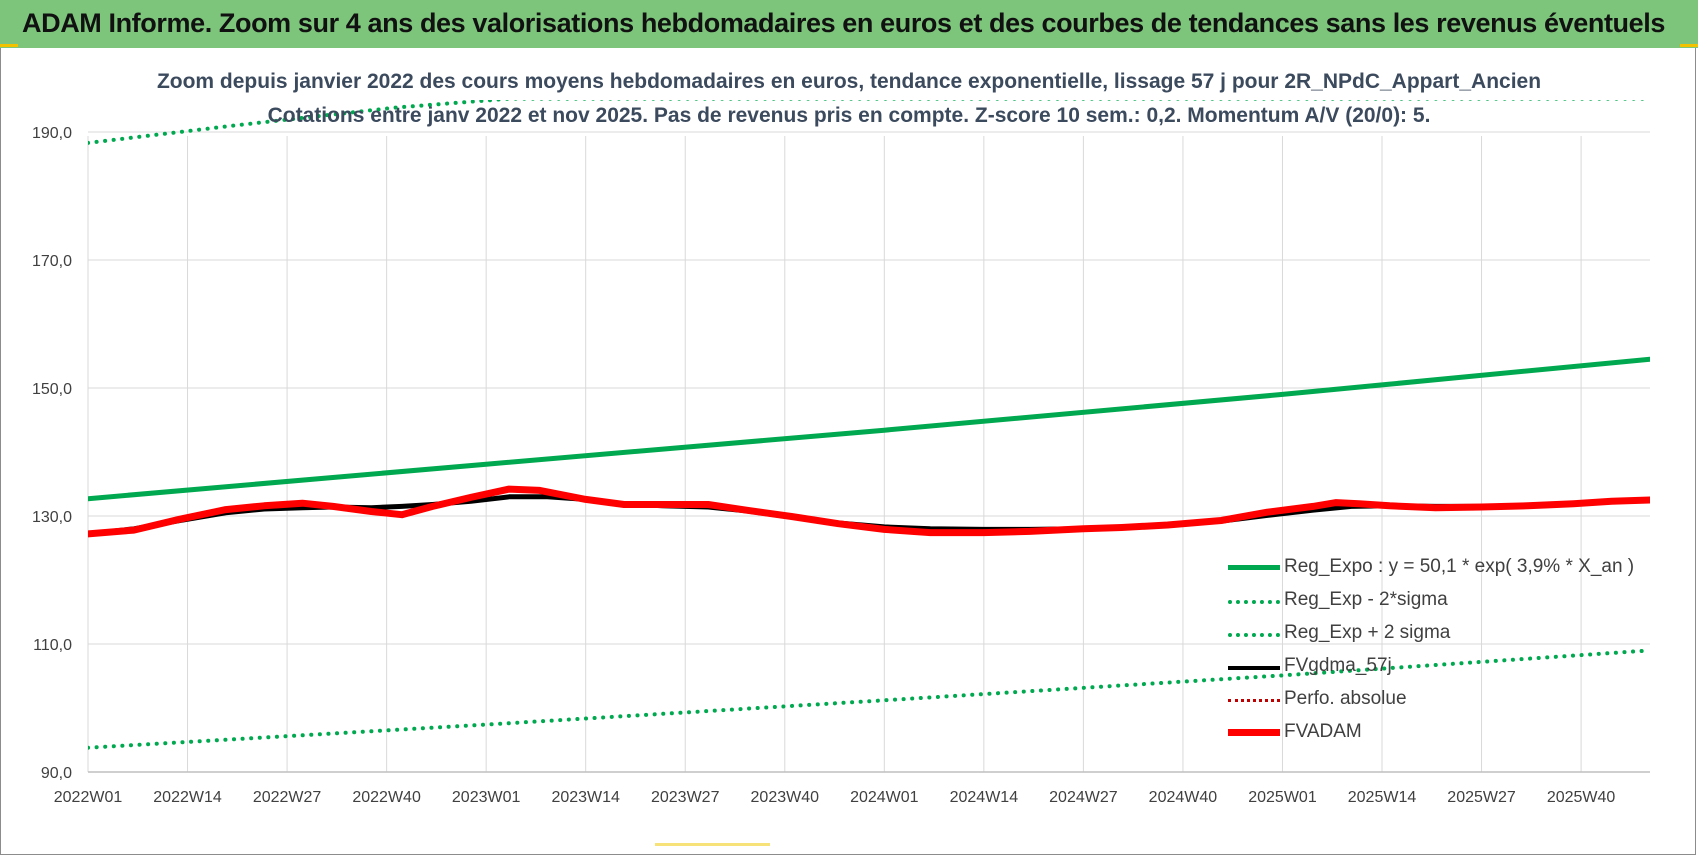 This screenshot has height=857, width=1698. I want to click on legend-label: Reg_Exp + 2 sigma, so click(1367, 632).